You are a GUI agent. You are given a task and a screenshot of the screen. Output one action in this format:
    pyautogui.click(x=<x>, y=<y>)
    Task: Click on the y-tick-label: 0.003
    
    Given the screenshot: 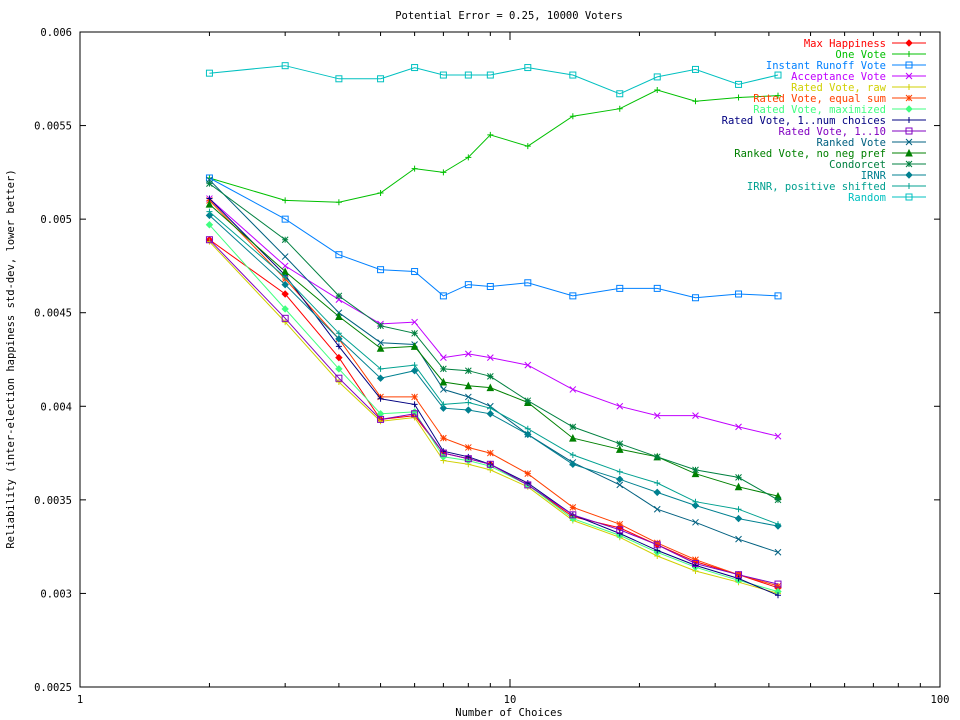 What is the action you would take?
    pyautogui.click(x=56, y=594)
    